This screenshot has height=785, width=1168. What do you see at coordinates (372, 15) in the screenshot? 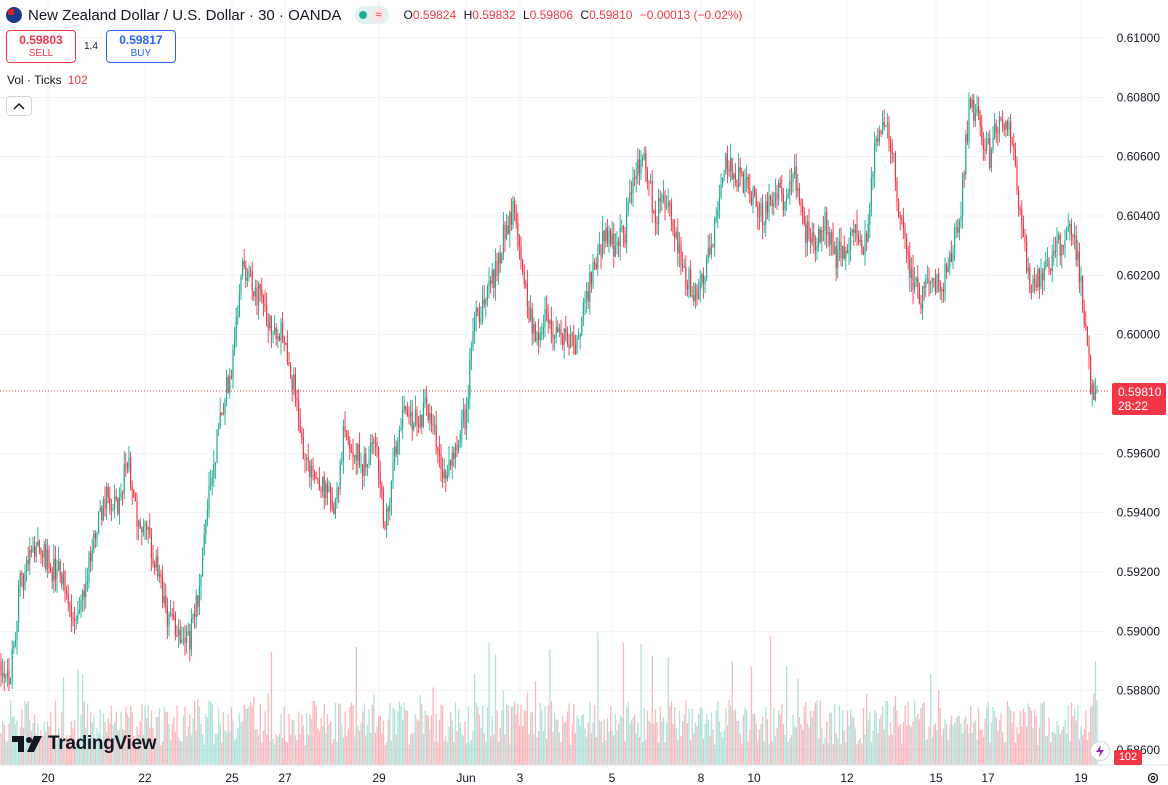
I see `market-status-pill: ≈` at bounding box center [372, 15].